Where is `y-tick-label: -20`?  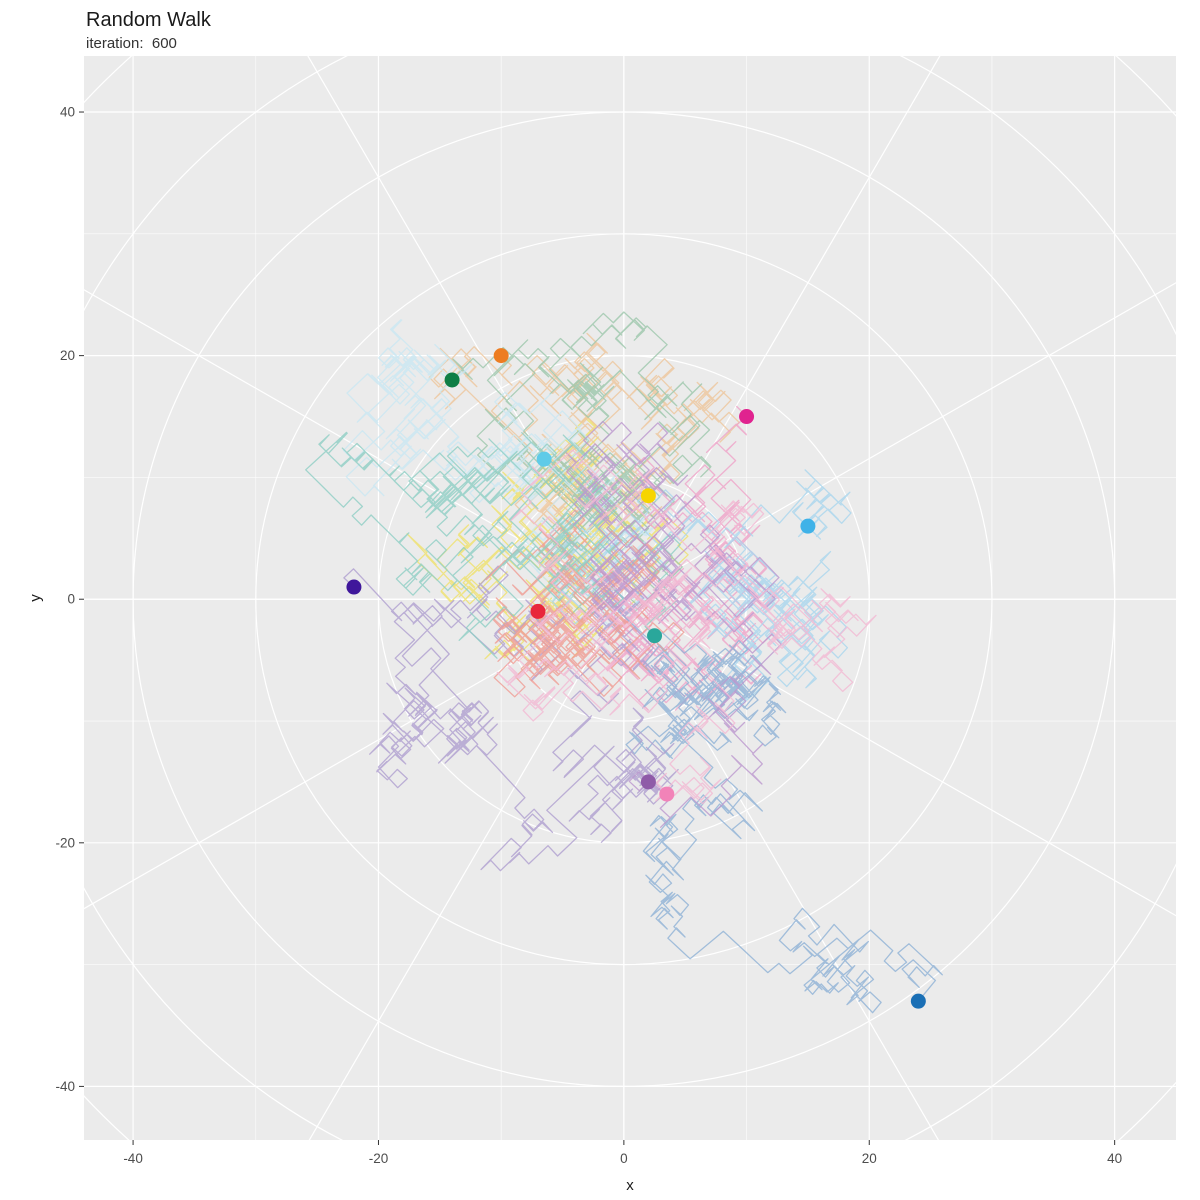
y-tick-label: -20 is located at coordinates (65, 842).